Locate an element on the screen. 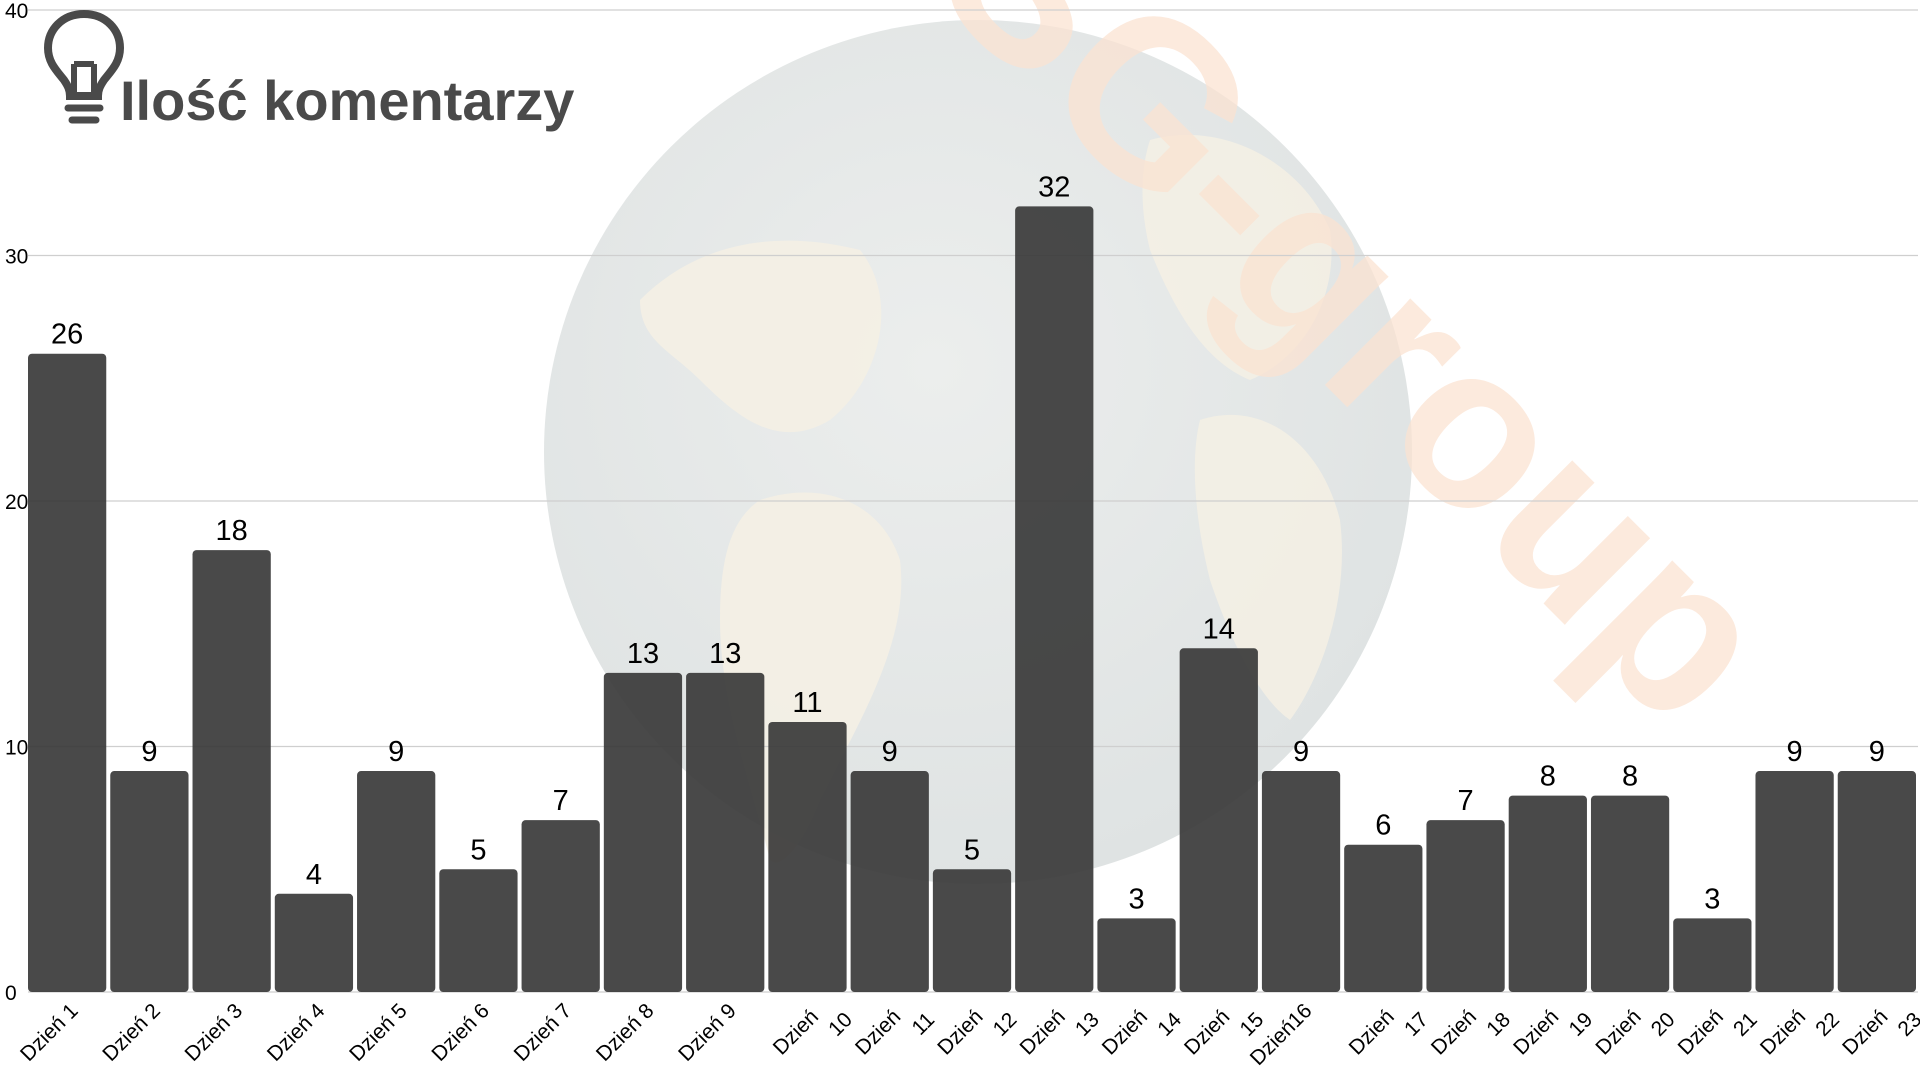 The image size is (1920, 1080). x-tick-label: Dzień 5 is located at coordinates (378, 1032).